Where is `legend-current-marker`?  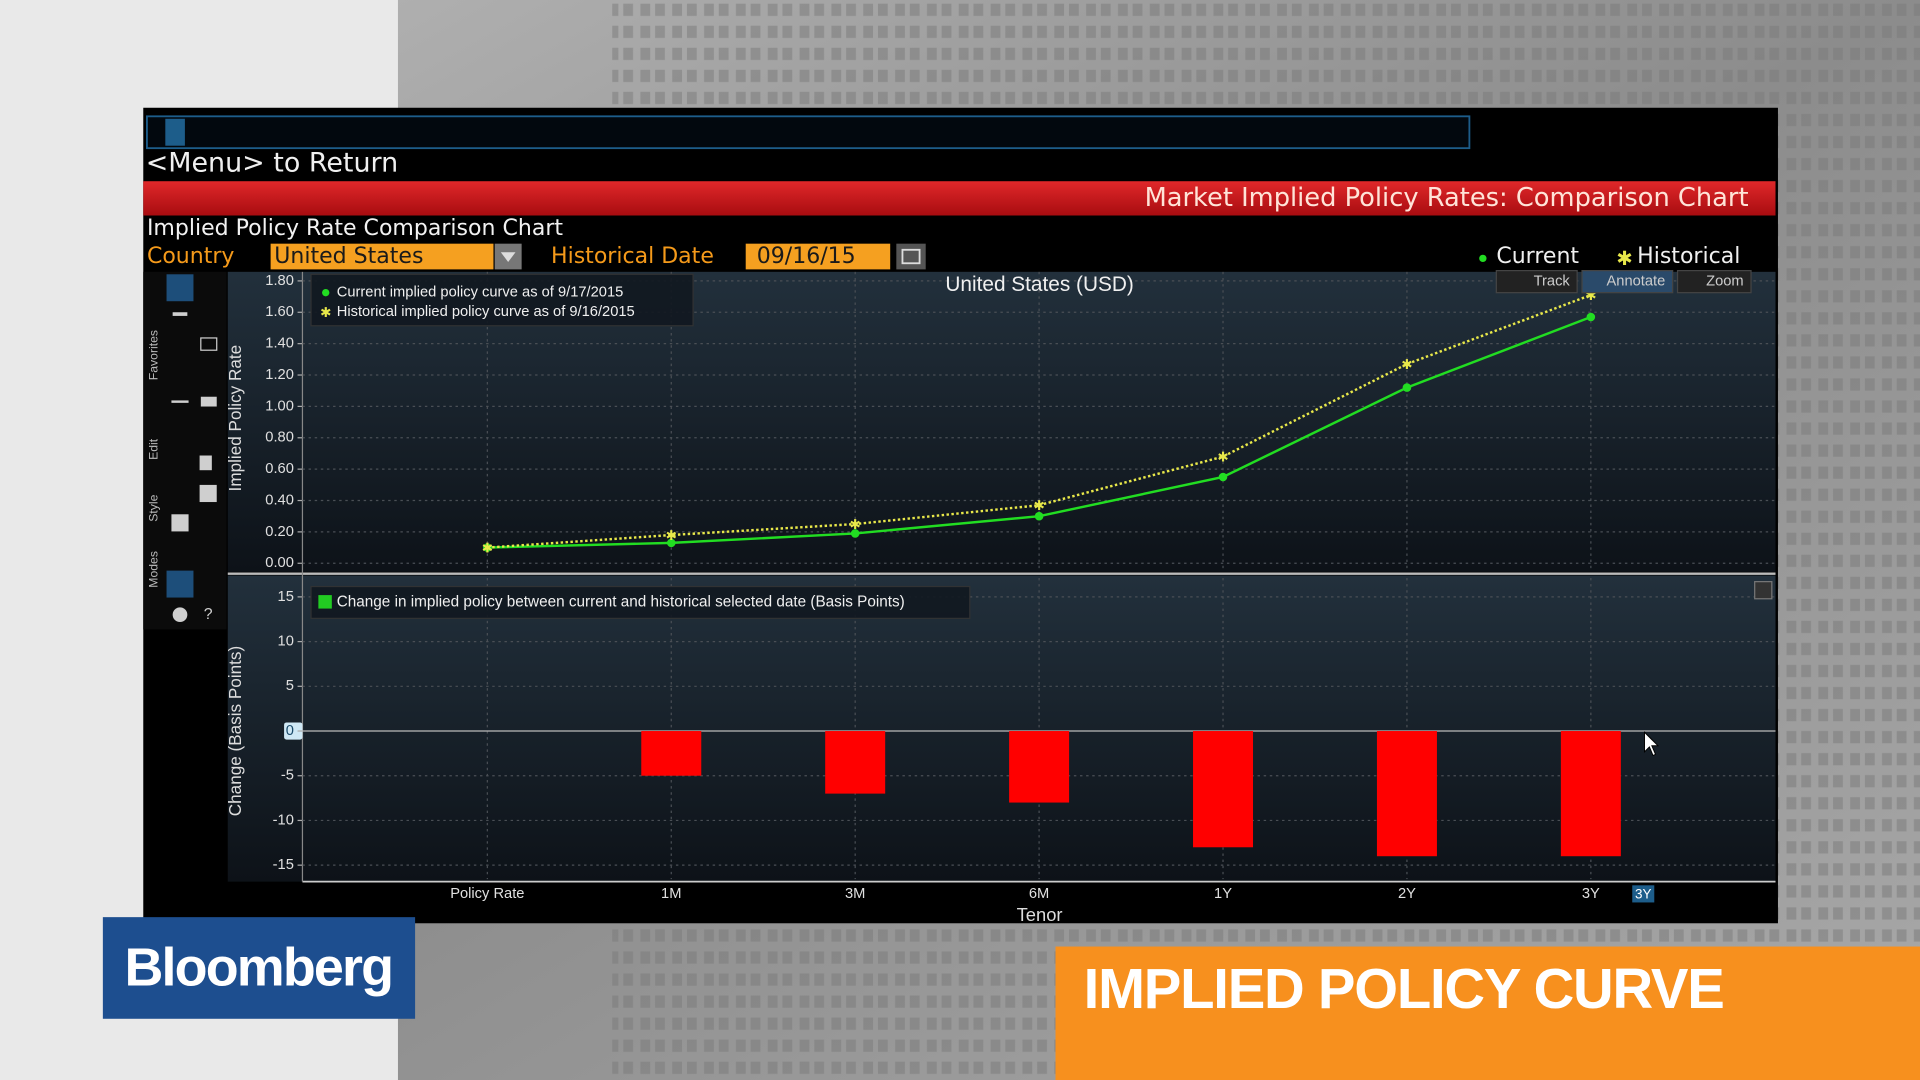
legend-current-marker is located at coordinates (1483, 258).